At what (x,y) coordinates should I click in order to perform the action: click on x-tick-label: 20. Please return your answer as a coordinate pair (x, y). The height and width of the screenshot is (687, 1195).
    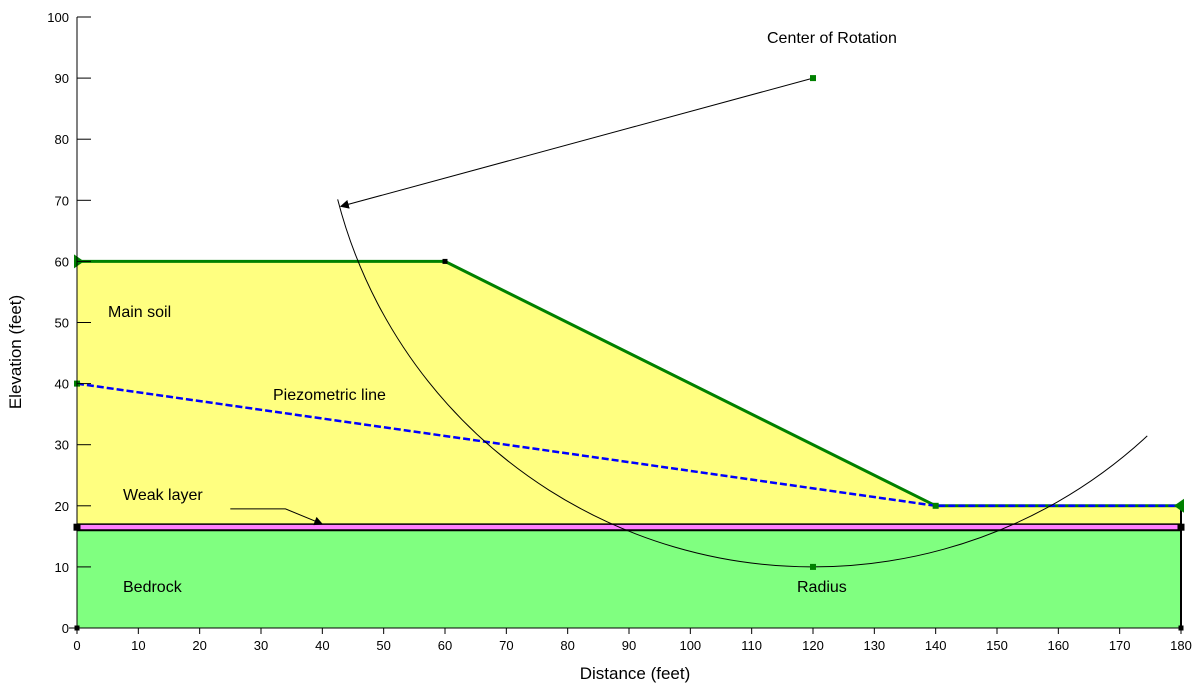
    Looking at the image, I should click on (199, 645).